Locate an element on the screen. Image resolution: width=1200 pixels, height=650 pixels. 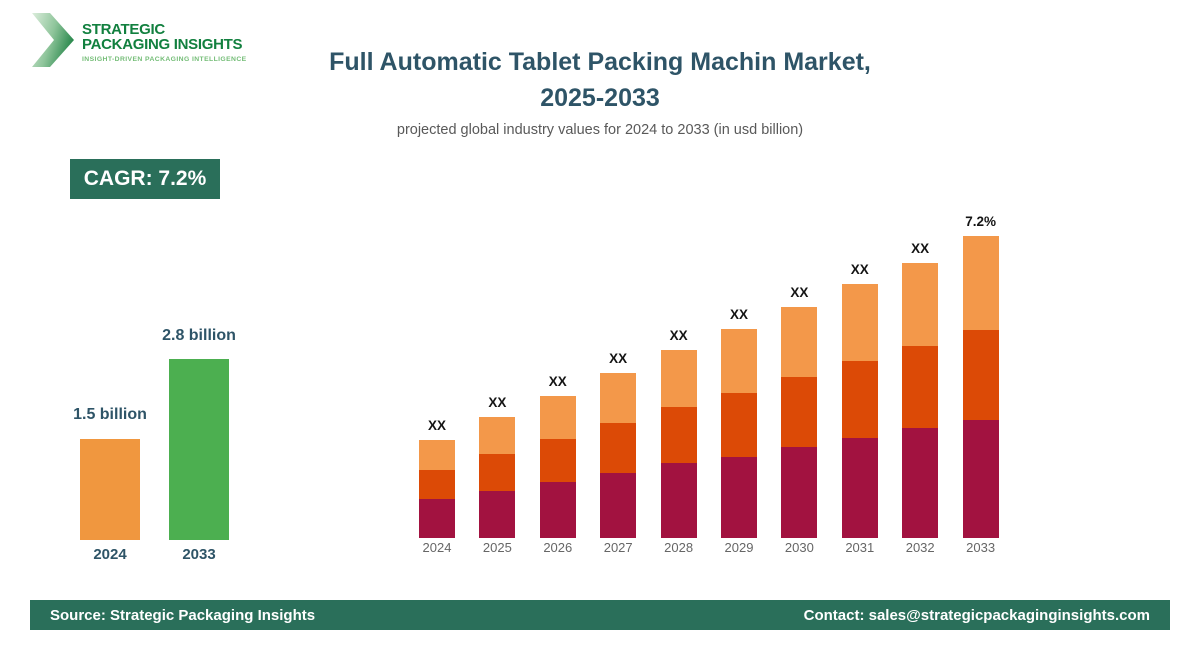
bar-value-label-2026: XX is located at coordinates (557, 381).